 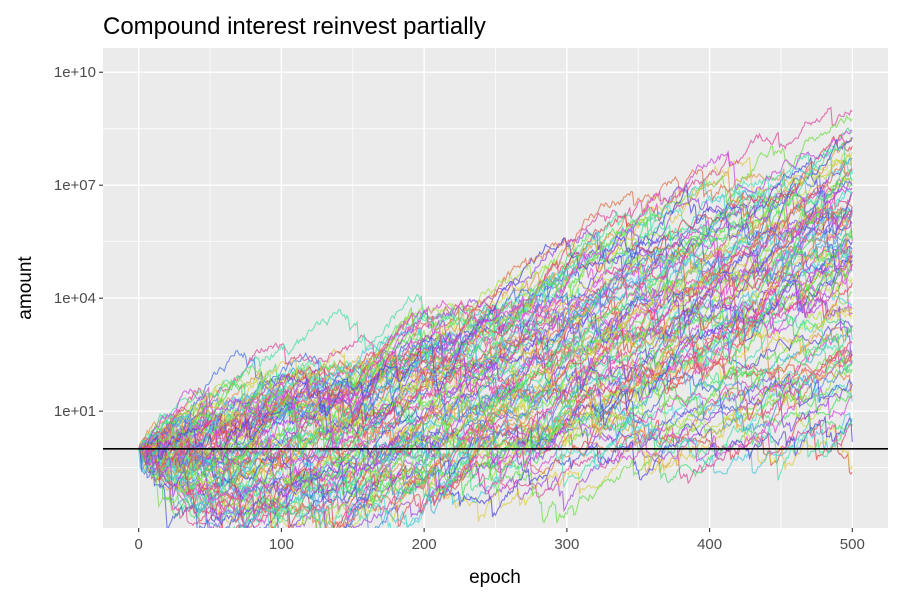 What do you see at coordinates (500, 540) in the screenshot?
I see `x-axis: 0 100 200 300 400 500` at bounding box center [500, 540].